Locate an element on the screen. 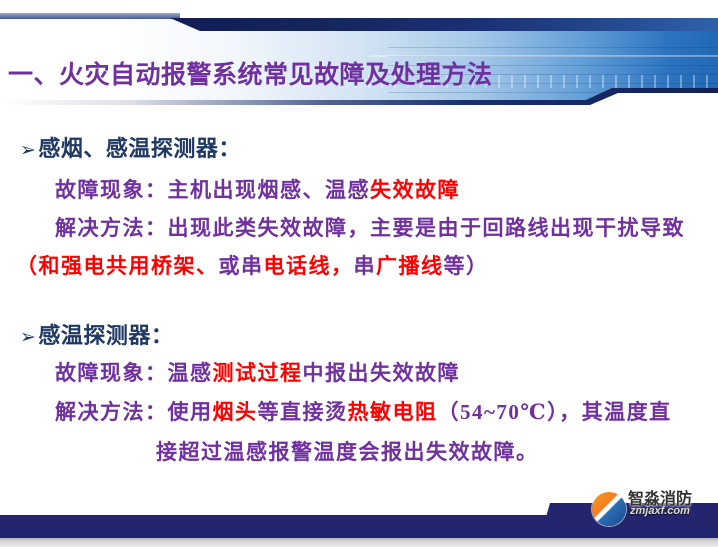  solution-line: 解决方法：使用烟头等直接烫热敏电阻（54~70℃），其温度直 is located at coordinates (363, 411).